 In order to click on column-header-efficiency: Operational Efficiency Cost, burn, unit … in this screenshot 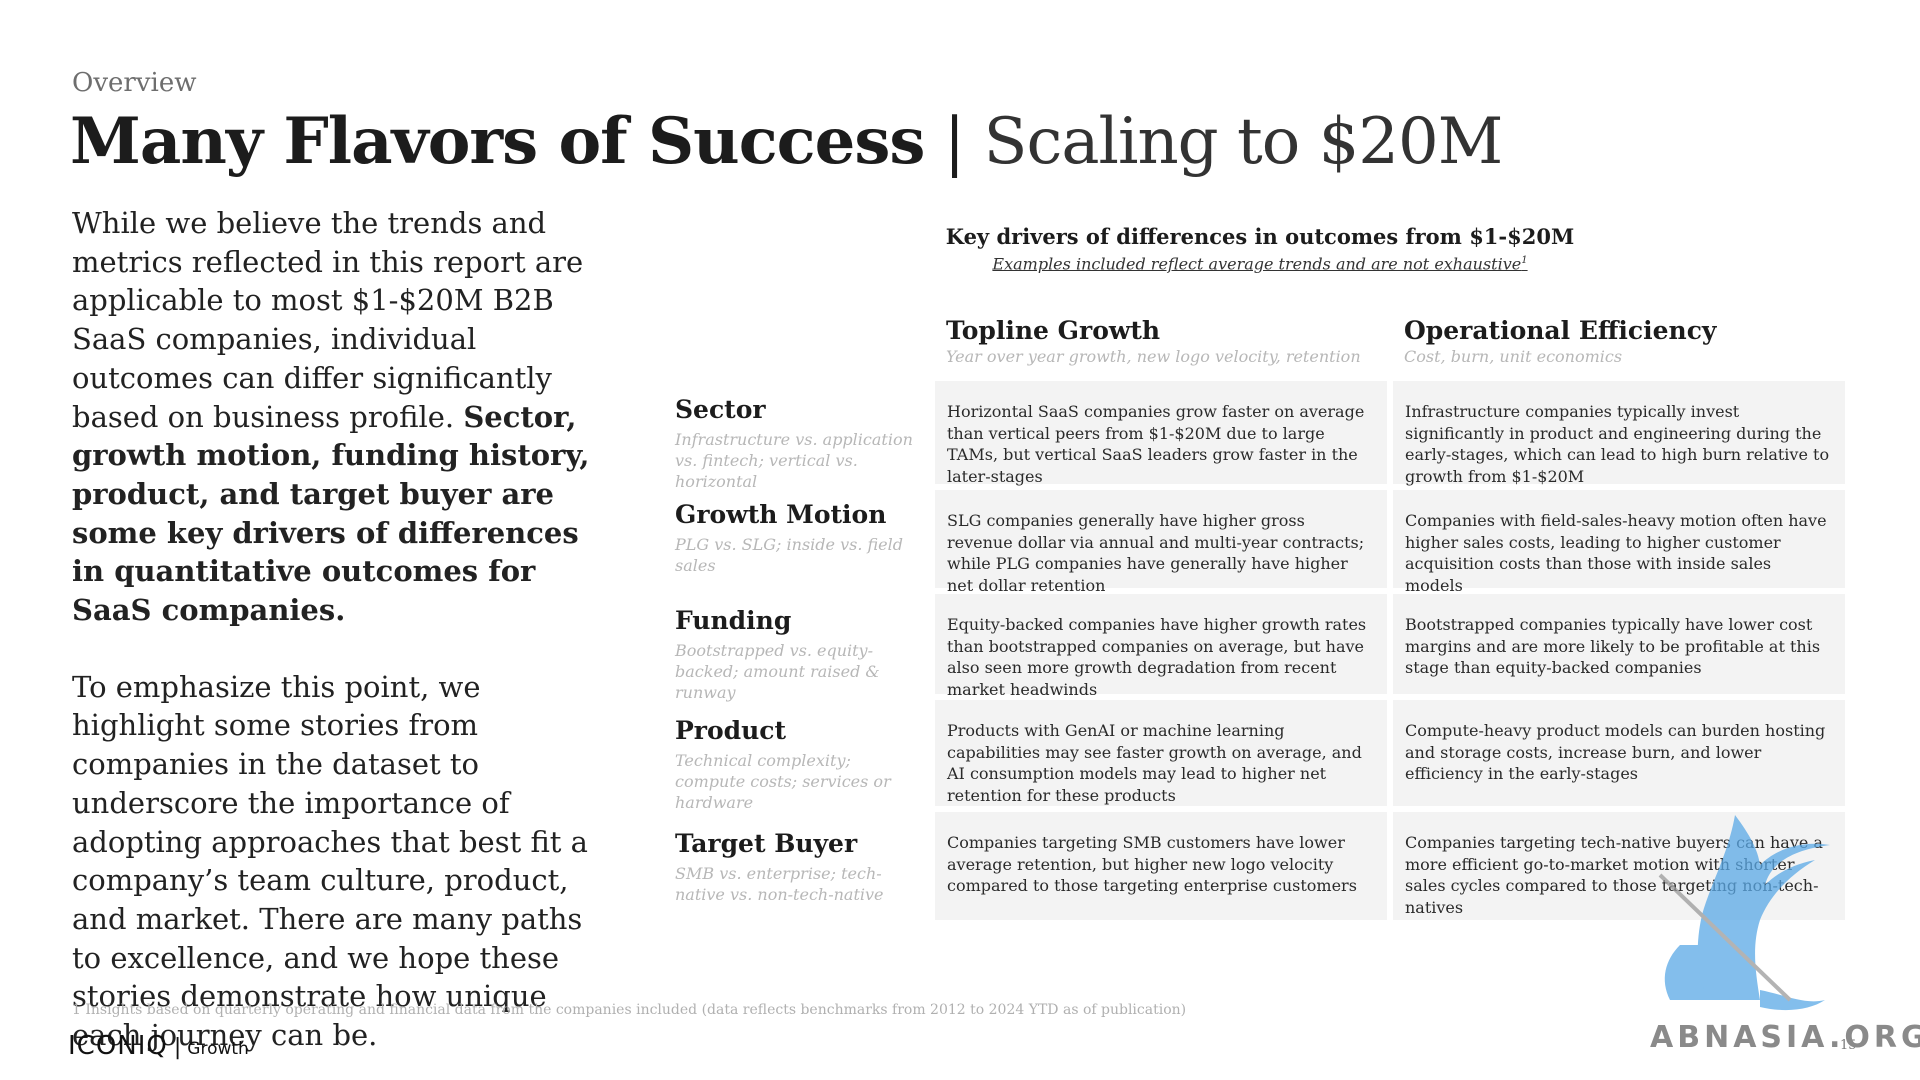, I will do `click(1629, 342)`.